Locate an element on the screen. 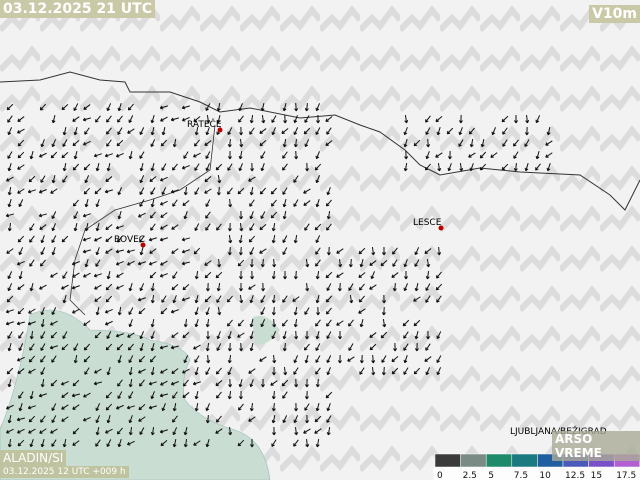 This screenshot has height=480, width=640. legend-swatch is located at coordinates (499, 460).